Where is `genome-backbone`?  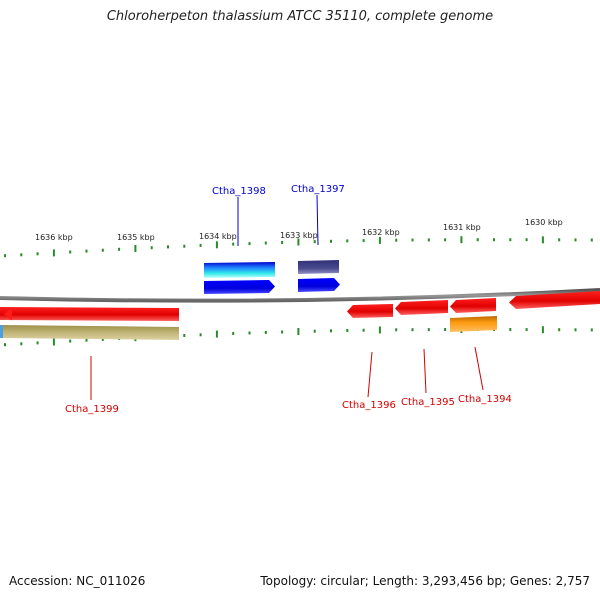 genome-backbone is located at coordinates (300, 295).